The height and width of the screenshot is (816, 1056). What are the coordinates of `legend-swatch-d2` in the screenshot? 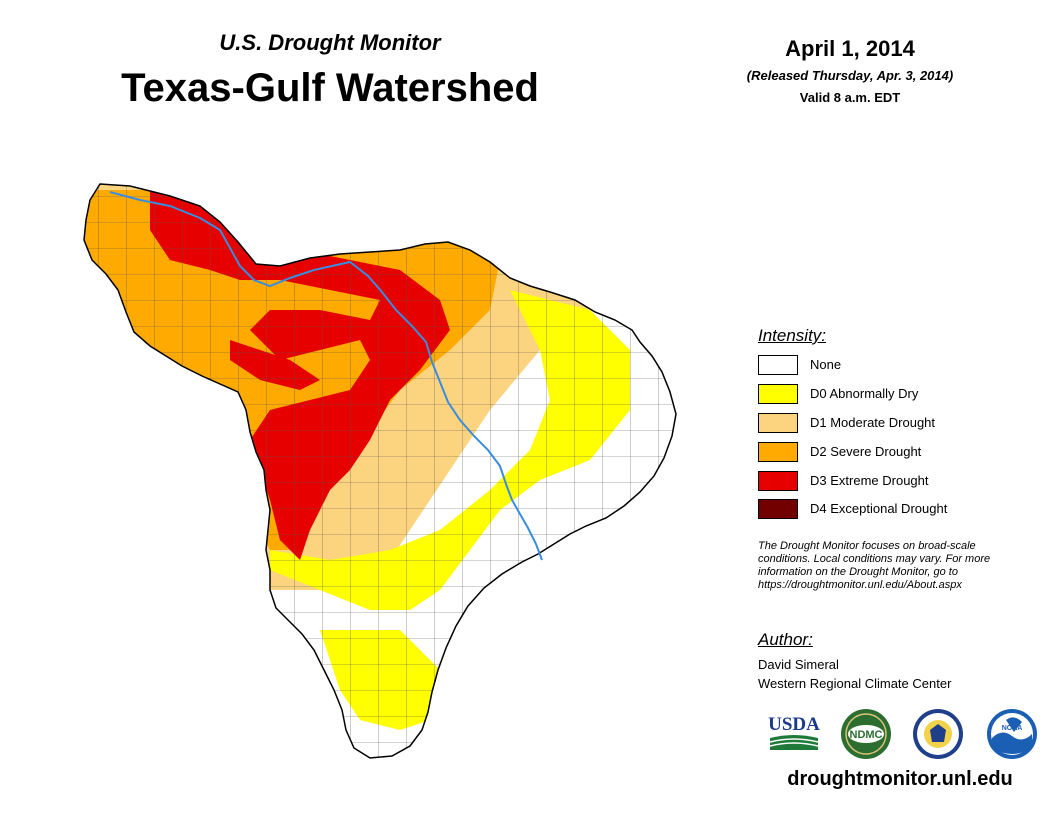 It's located at (778, 452).